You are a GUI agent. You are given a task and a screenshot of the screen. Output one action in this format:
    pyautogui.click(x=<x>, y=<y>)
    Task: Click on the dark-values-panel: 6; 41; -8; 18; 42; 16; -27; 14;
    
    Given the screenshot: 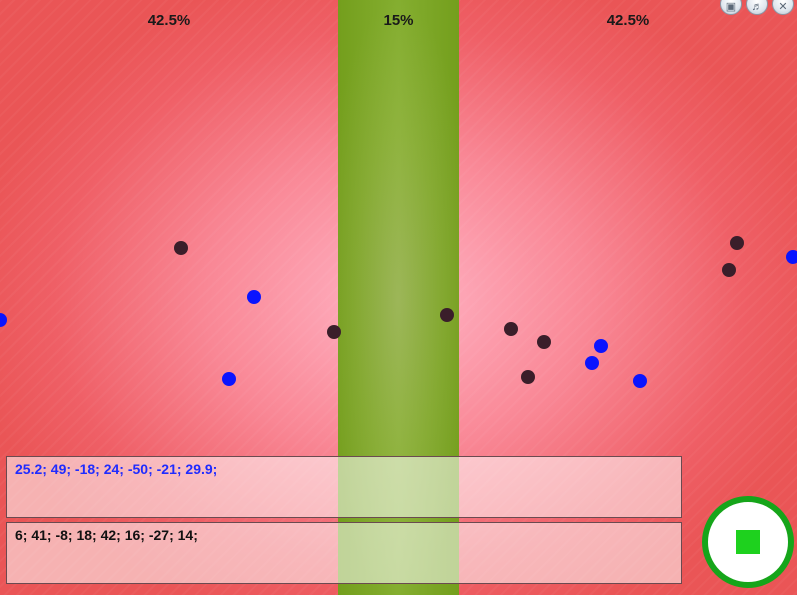 What is the action you would take?
    pyautogui.click(x=344, y=553)
    